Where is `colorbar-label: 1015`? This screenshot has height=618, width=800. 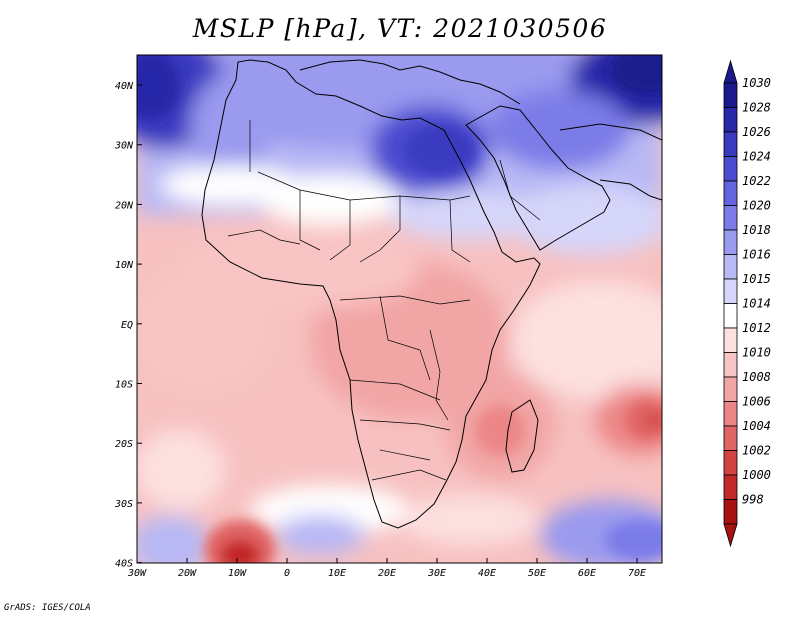
colorbar-label: 1015 is located at coordinates (756, 279).